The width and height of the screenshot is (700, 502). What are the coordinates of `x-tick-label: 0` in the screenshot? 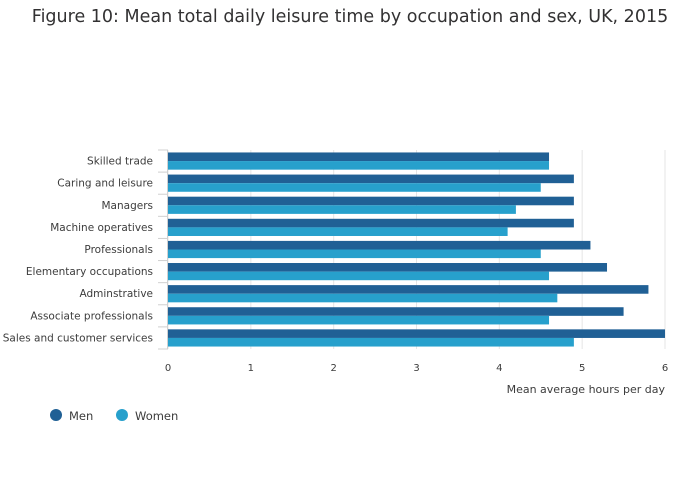 It's located at (168, 368).